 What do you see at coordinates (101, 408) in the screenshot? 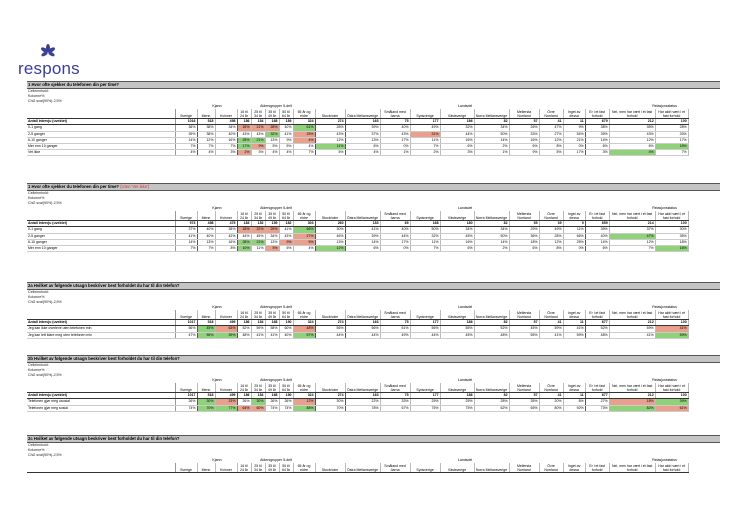
I see `row-label: Telefonen gjør meg sosial` at bounding box center [101, 408].